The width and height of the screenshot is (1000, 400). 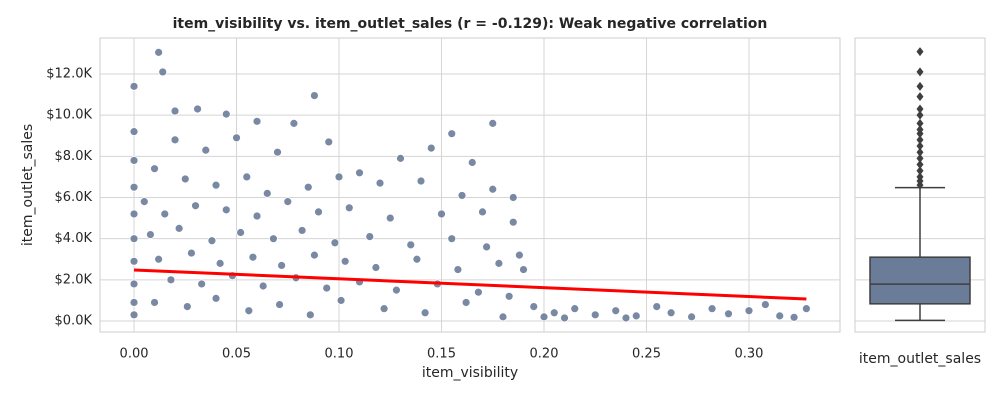 I want to click on x-tick-label: 0.00, so click(x=134, y=354).